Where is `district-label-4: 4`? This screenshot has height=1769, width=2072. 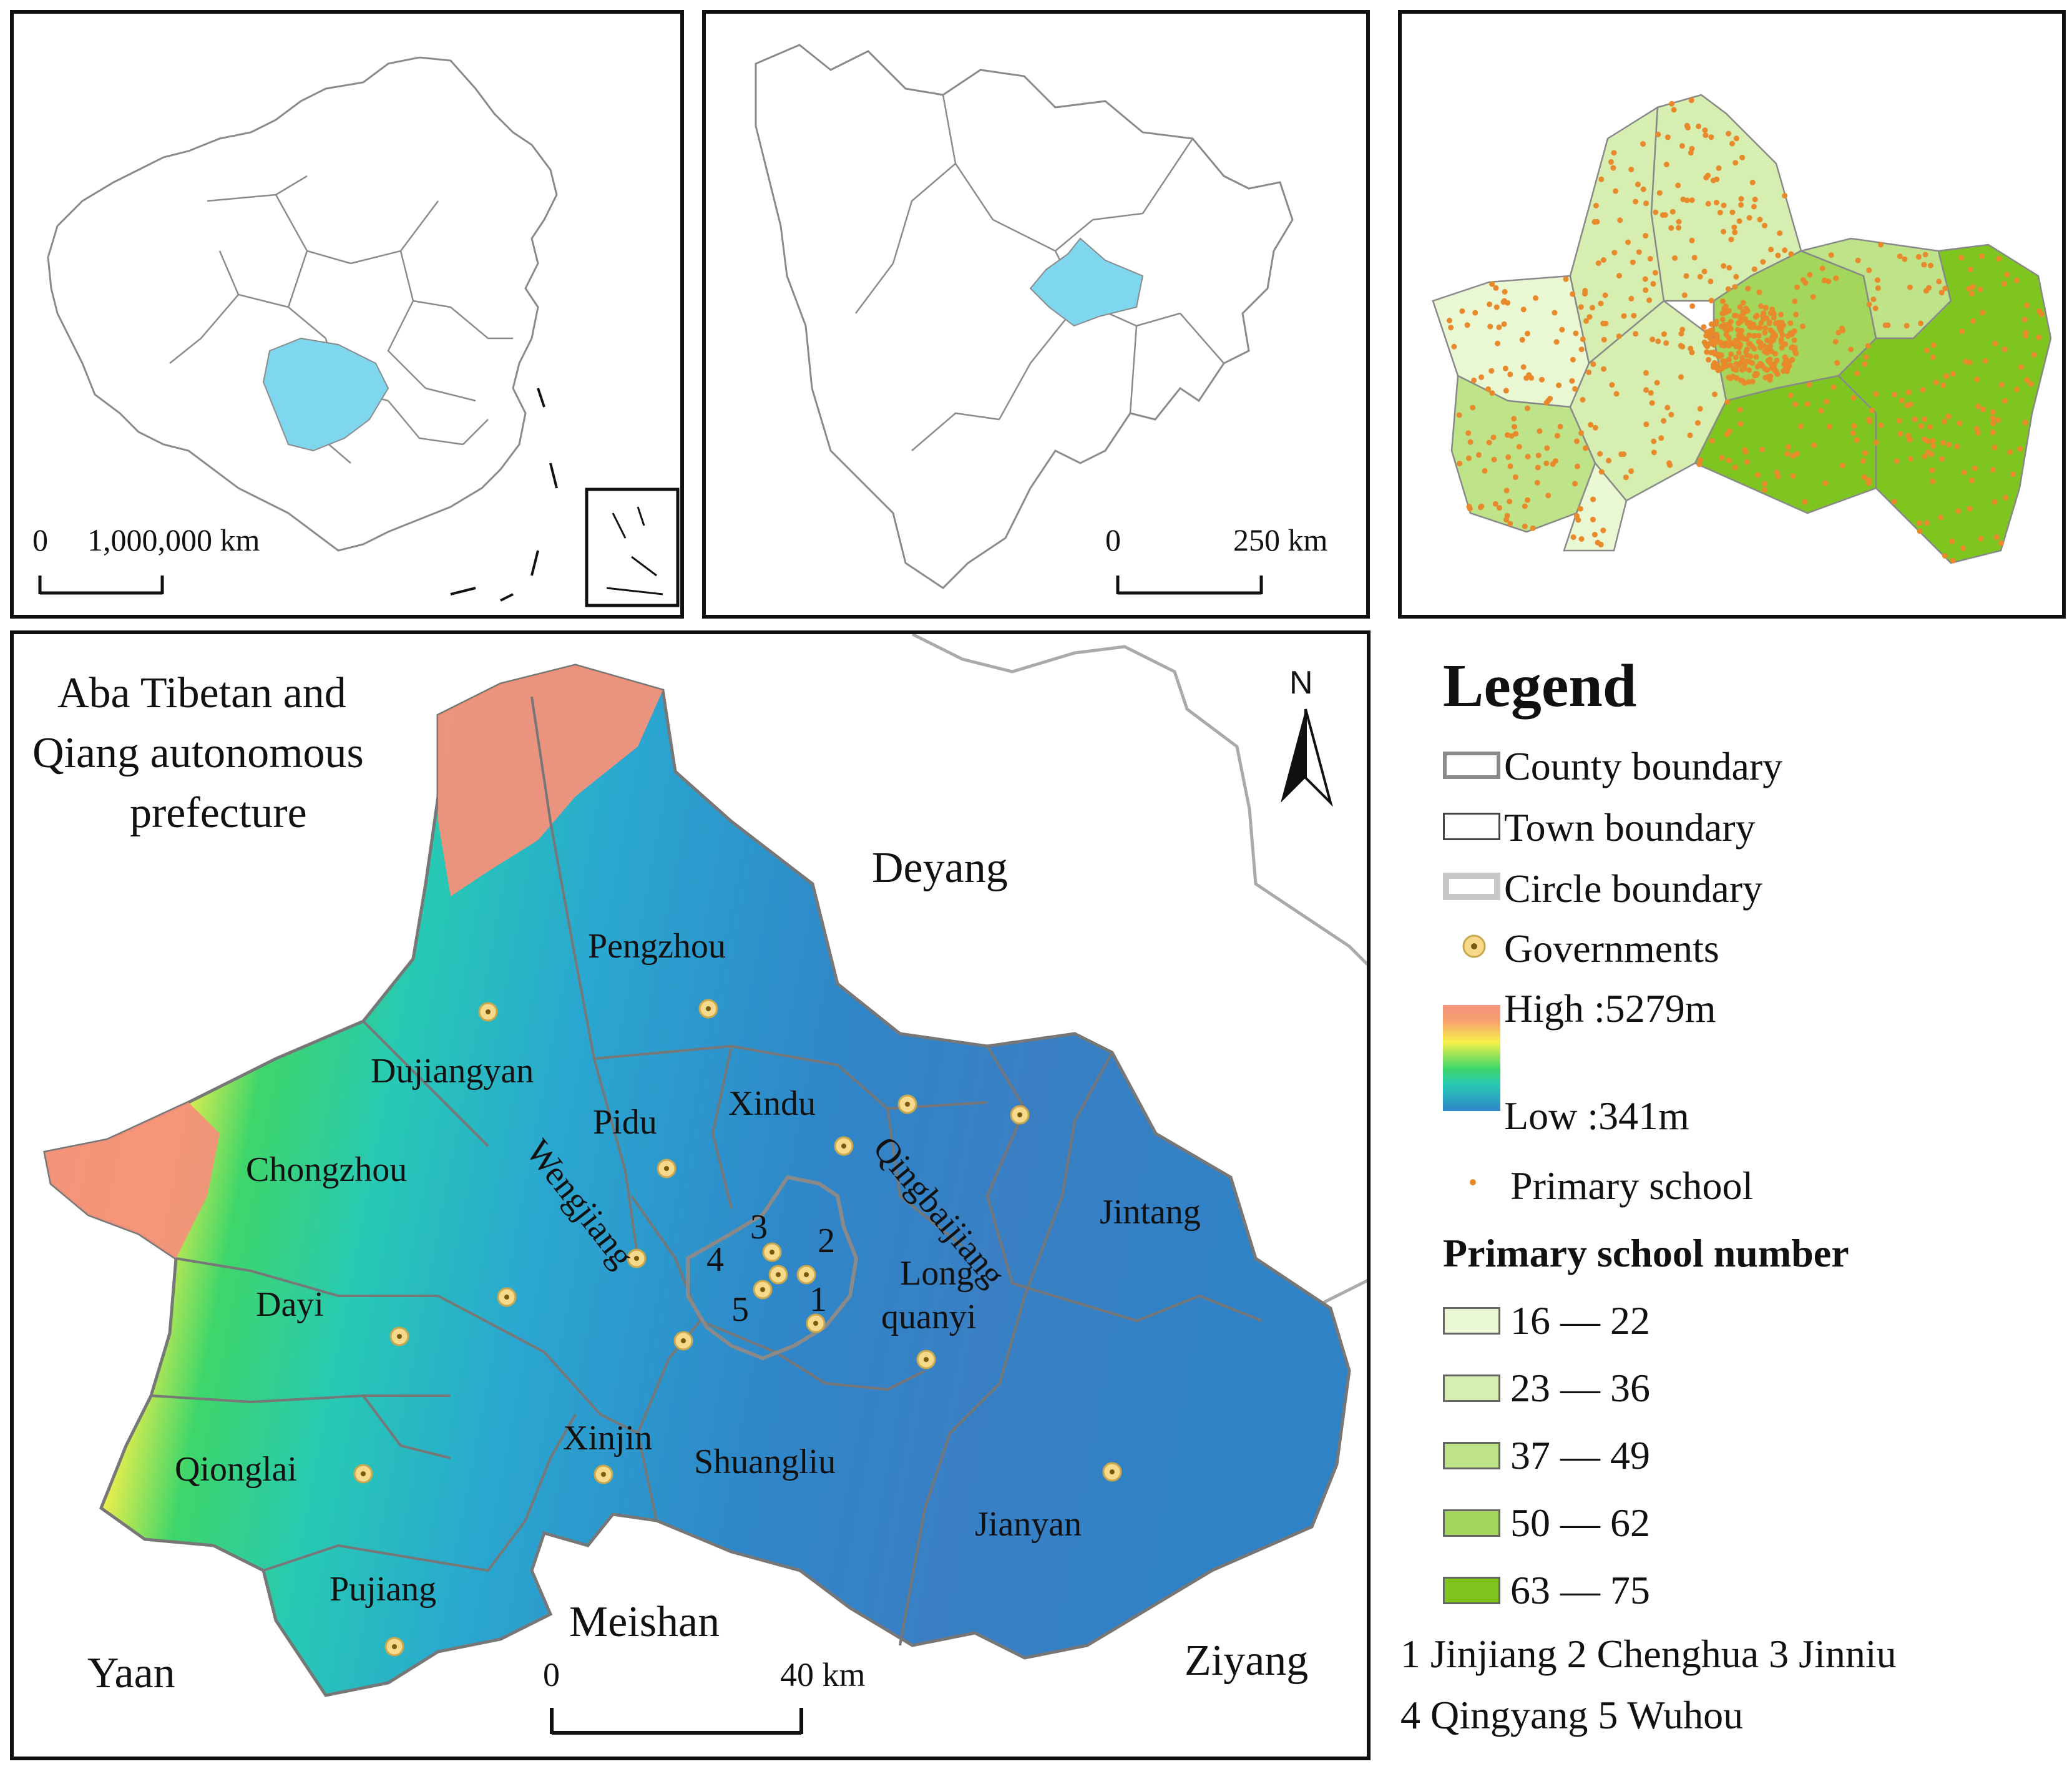
district-label-4: 4 is located at coordinates (715, 1259).